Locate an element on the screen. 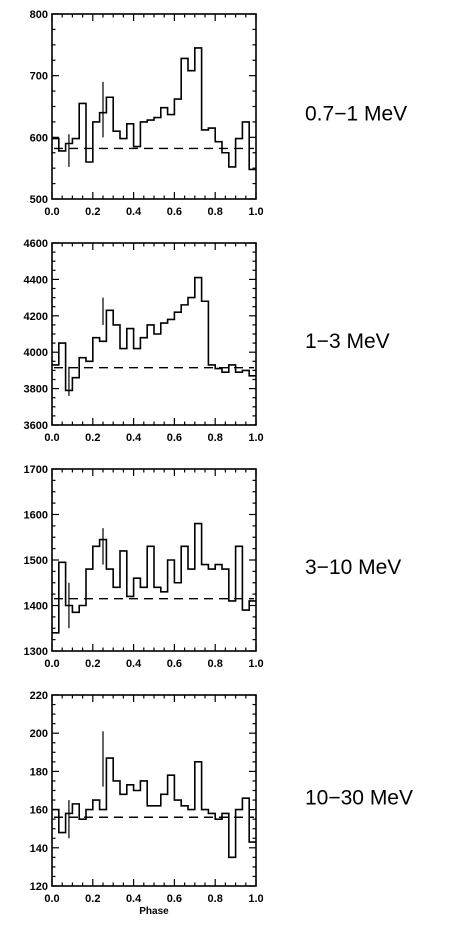 The height and width of the screenshot is (926, 471). y-tick-label: 1600 is located at coordinates (36, 516).